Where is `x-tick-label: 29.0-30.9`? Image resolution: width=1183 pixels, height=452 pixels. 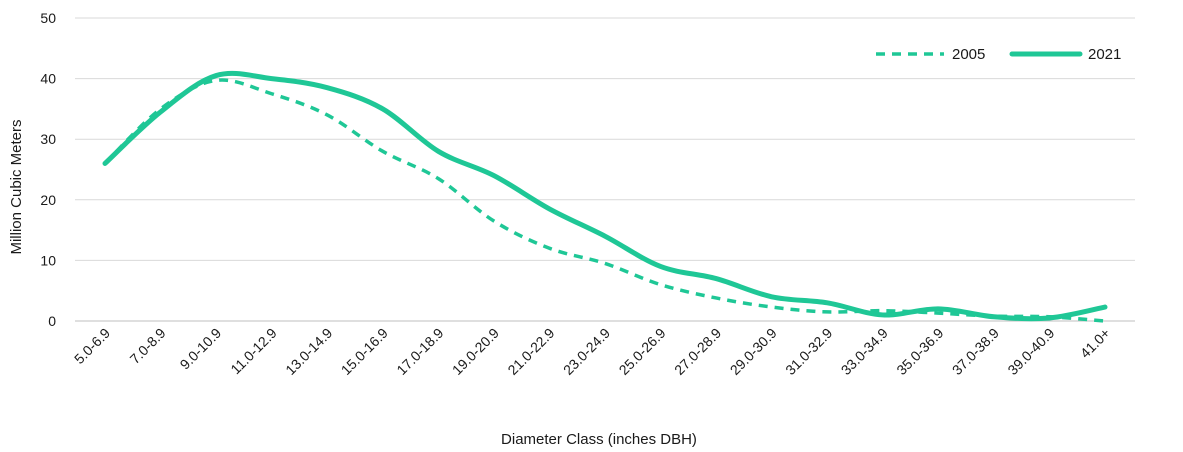
x-tick-label: 29.0-30.9 is located at coordinates (753, 351).